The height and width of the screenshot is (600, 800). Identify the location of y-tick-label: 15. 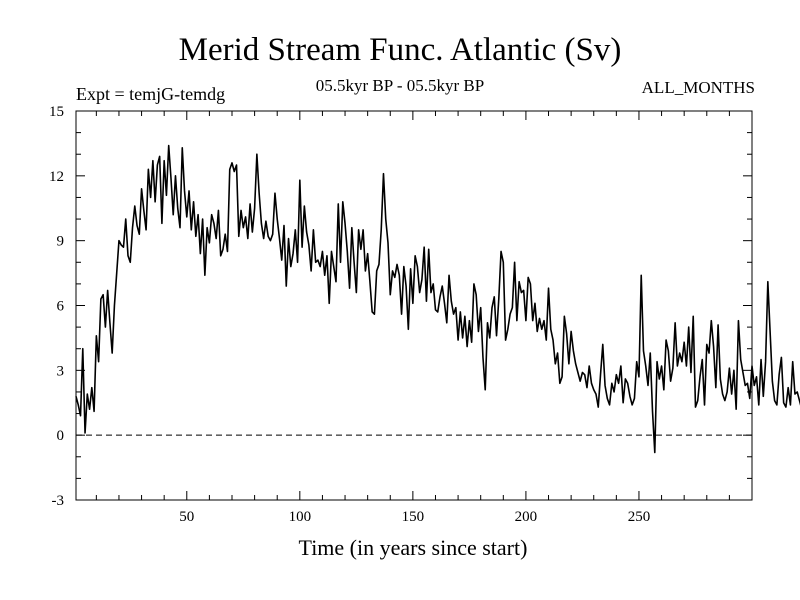
(56, 112).